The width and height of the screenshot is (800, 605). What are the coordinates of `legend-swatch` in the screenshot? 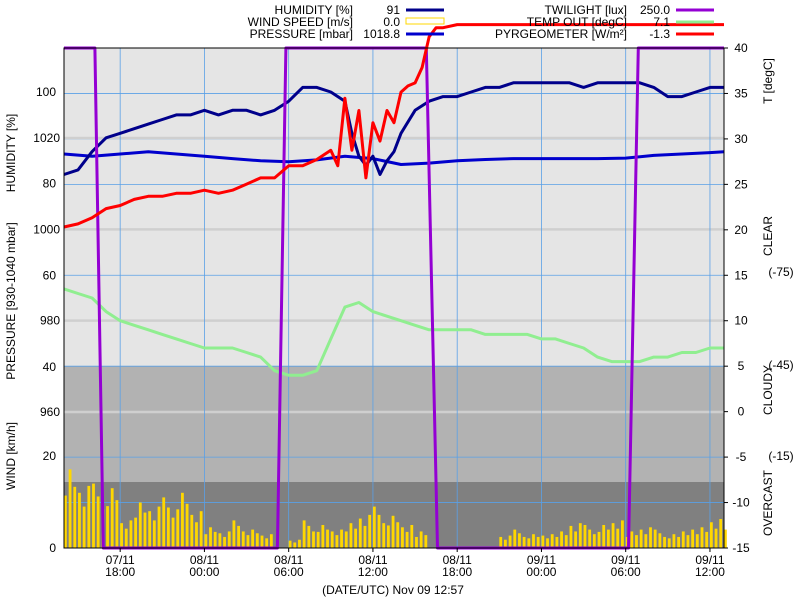 It's located at (425, 21).